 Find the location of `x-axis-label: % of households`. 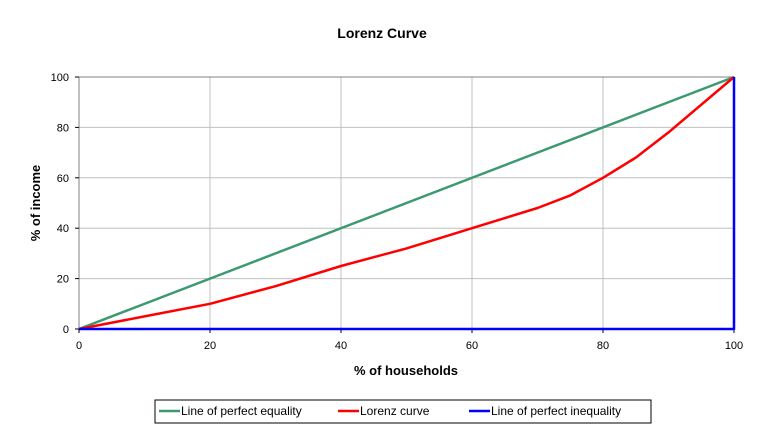

x-axis-label: % of households is located at coordinates (406, 370).